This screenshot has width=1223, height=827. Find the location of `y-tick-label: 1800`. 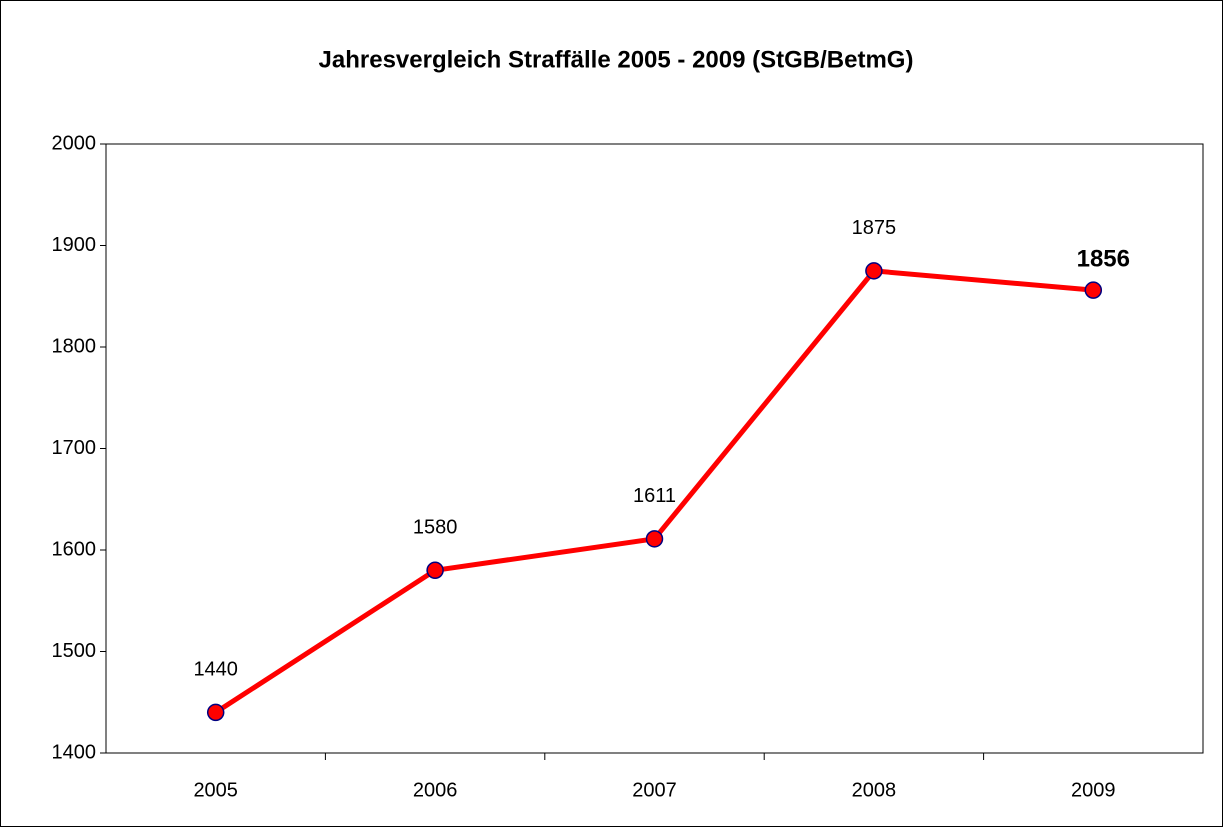

y-tick-label: 1800 is located at coordinates (74, 346).